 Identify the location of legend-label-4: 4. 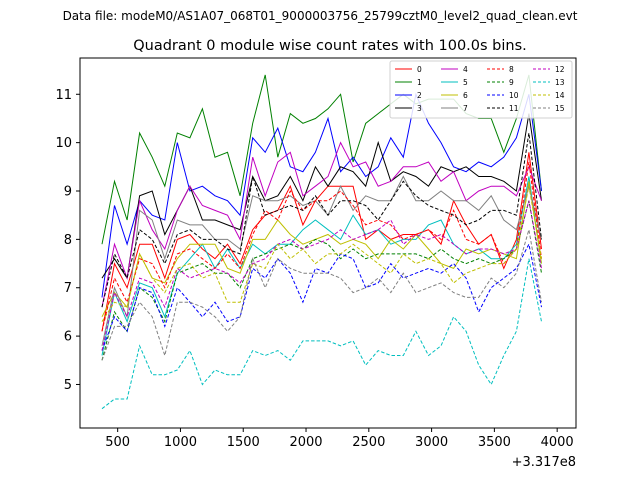
(465, 69).